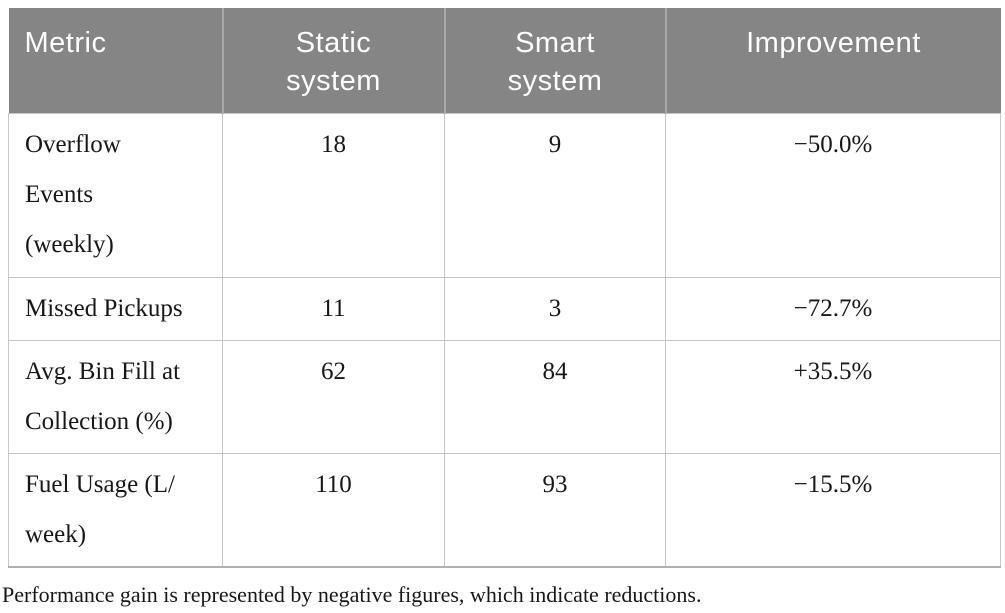  I want to click on cell-smart-value: 93, so click(555, 510).